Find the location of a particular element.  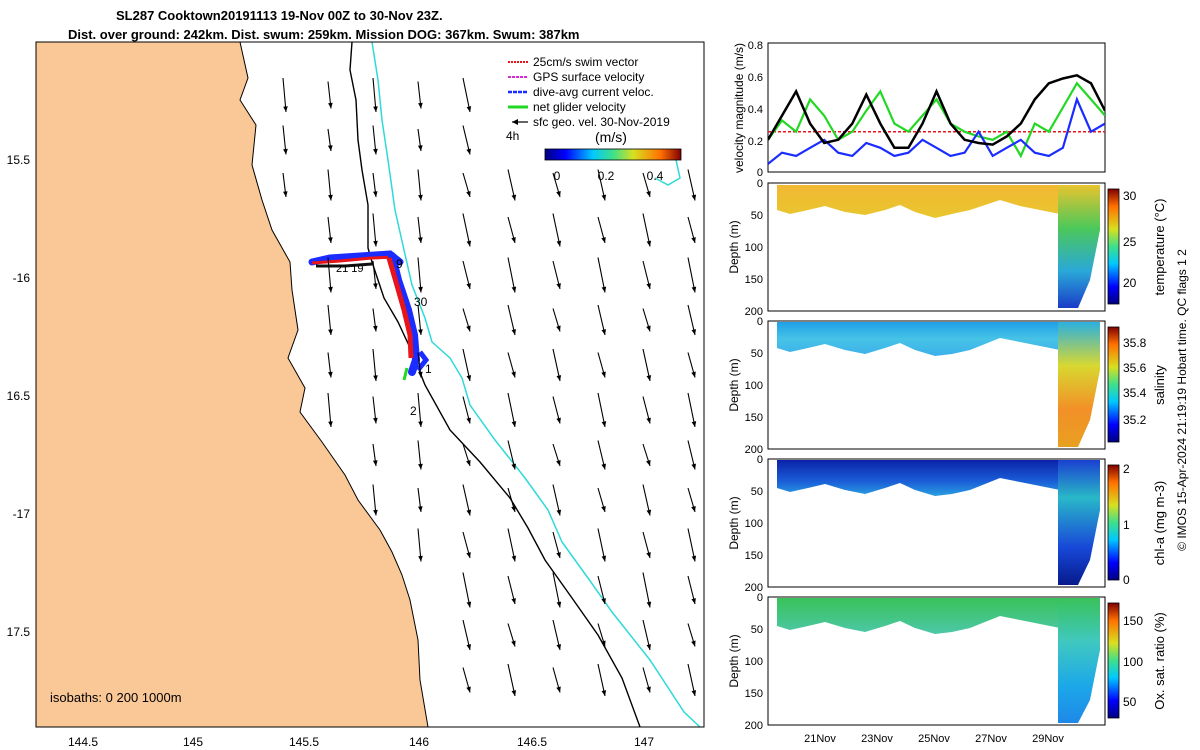

day-label-9: 9 is located at coordinates (399, 264).